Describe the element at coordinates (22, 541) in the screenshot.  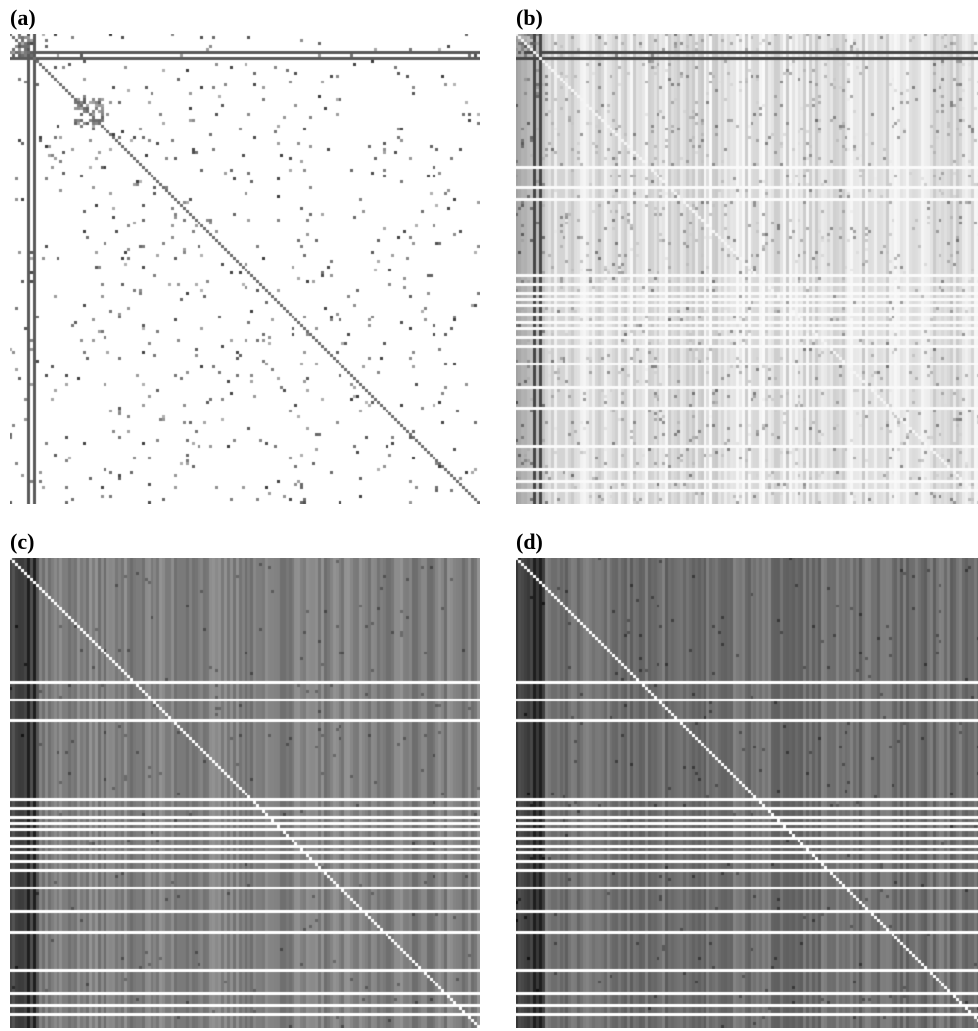
I see `panel-label: (c)` at that location.